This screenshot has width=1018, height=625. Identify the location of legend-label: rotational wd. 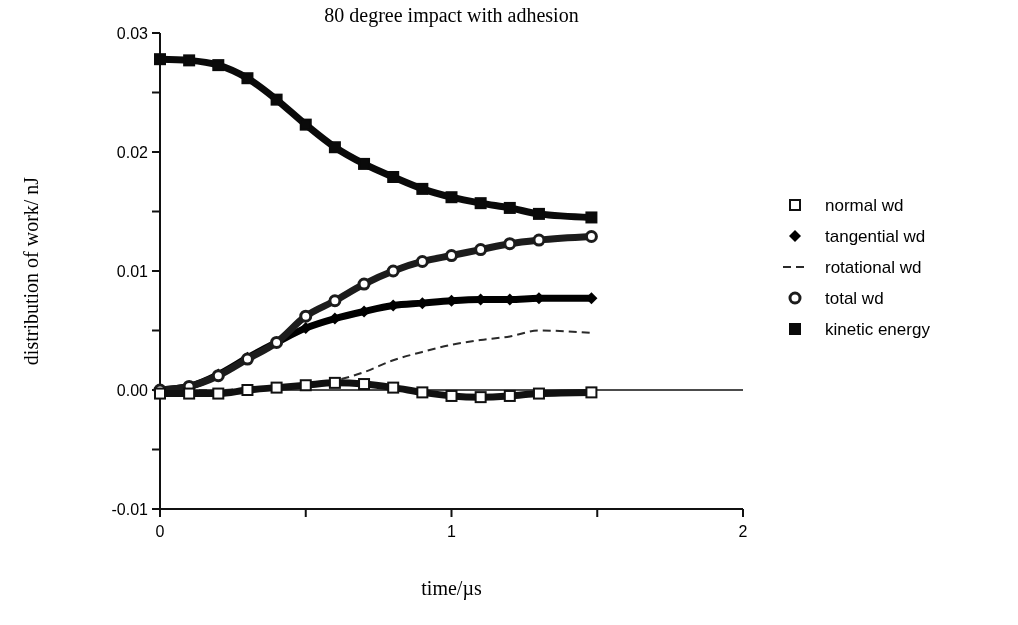
(873, 267).